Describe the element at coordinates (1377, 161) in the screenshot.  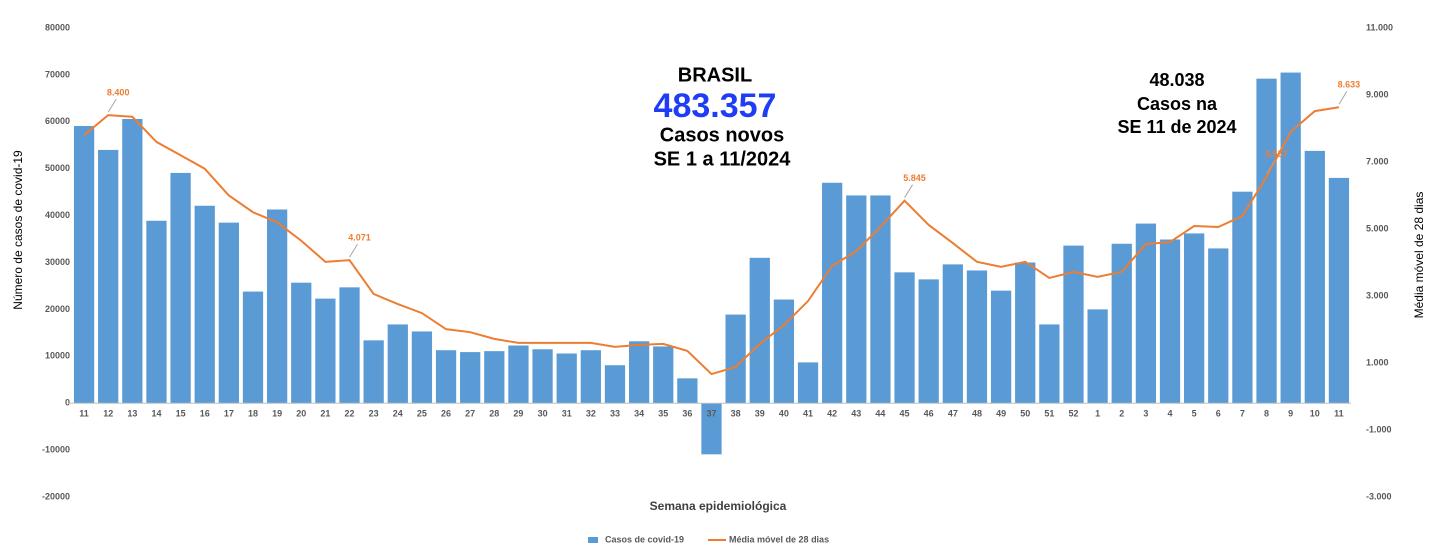
I see `y2-tick-label: 7.000` at that location.